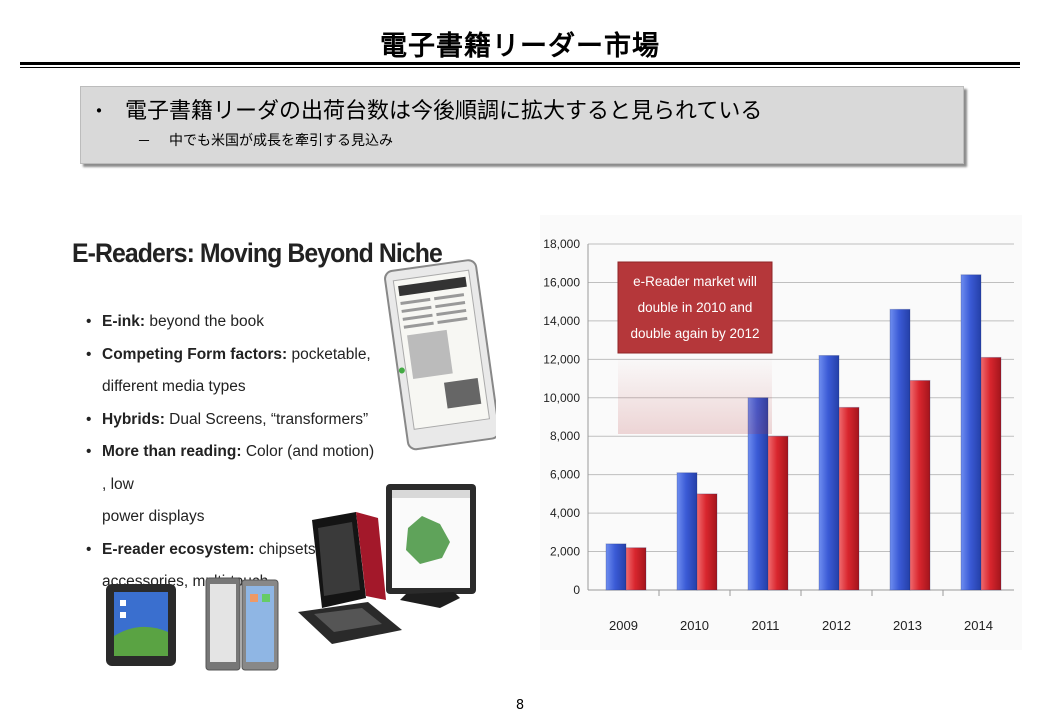 This screenshot has height=720, width=1040. What do you see at coordinates (350, 578) in the screenshot?
I see `netbook-illustration` at bounding box center [350, 578].